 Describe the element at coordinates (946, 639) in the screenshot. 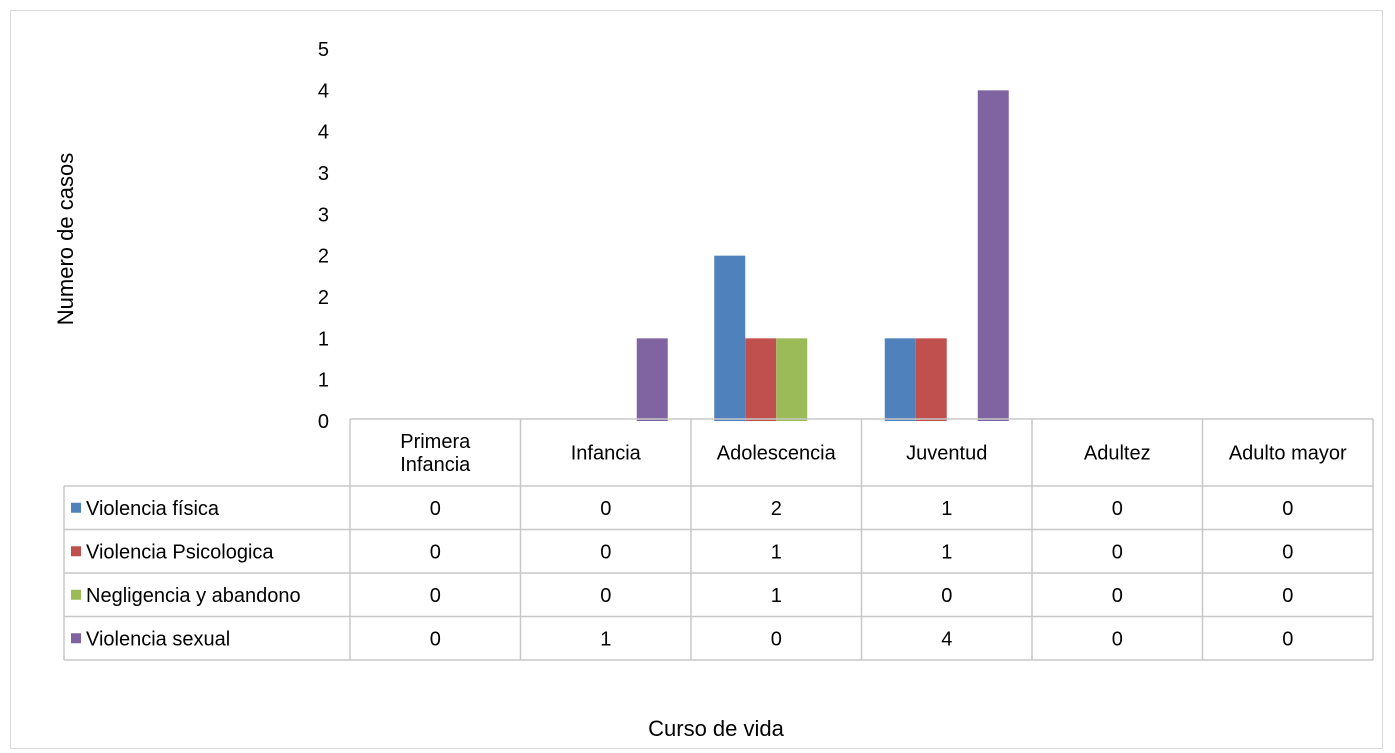

I see `data-label: 4` at that location.